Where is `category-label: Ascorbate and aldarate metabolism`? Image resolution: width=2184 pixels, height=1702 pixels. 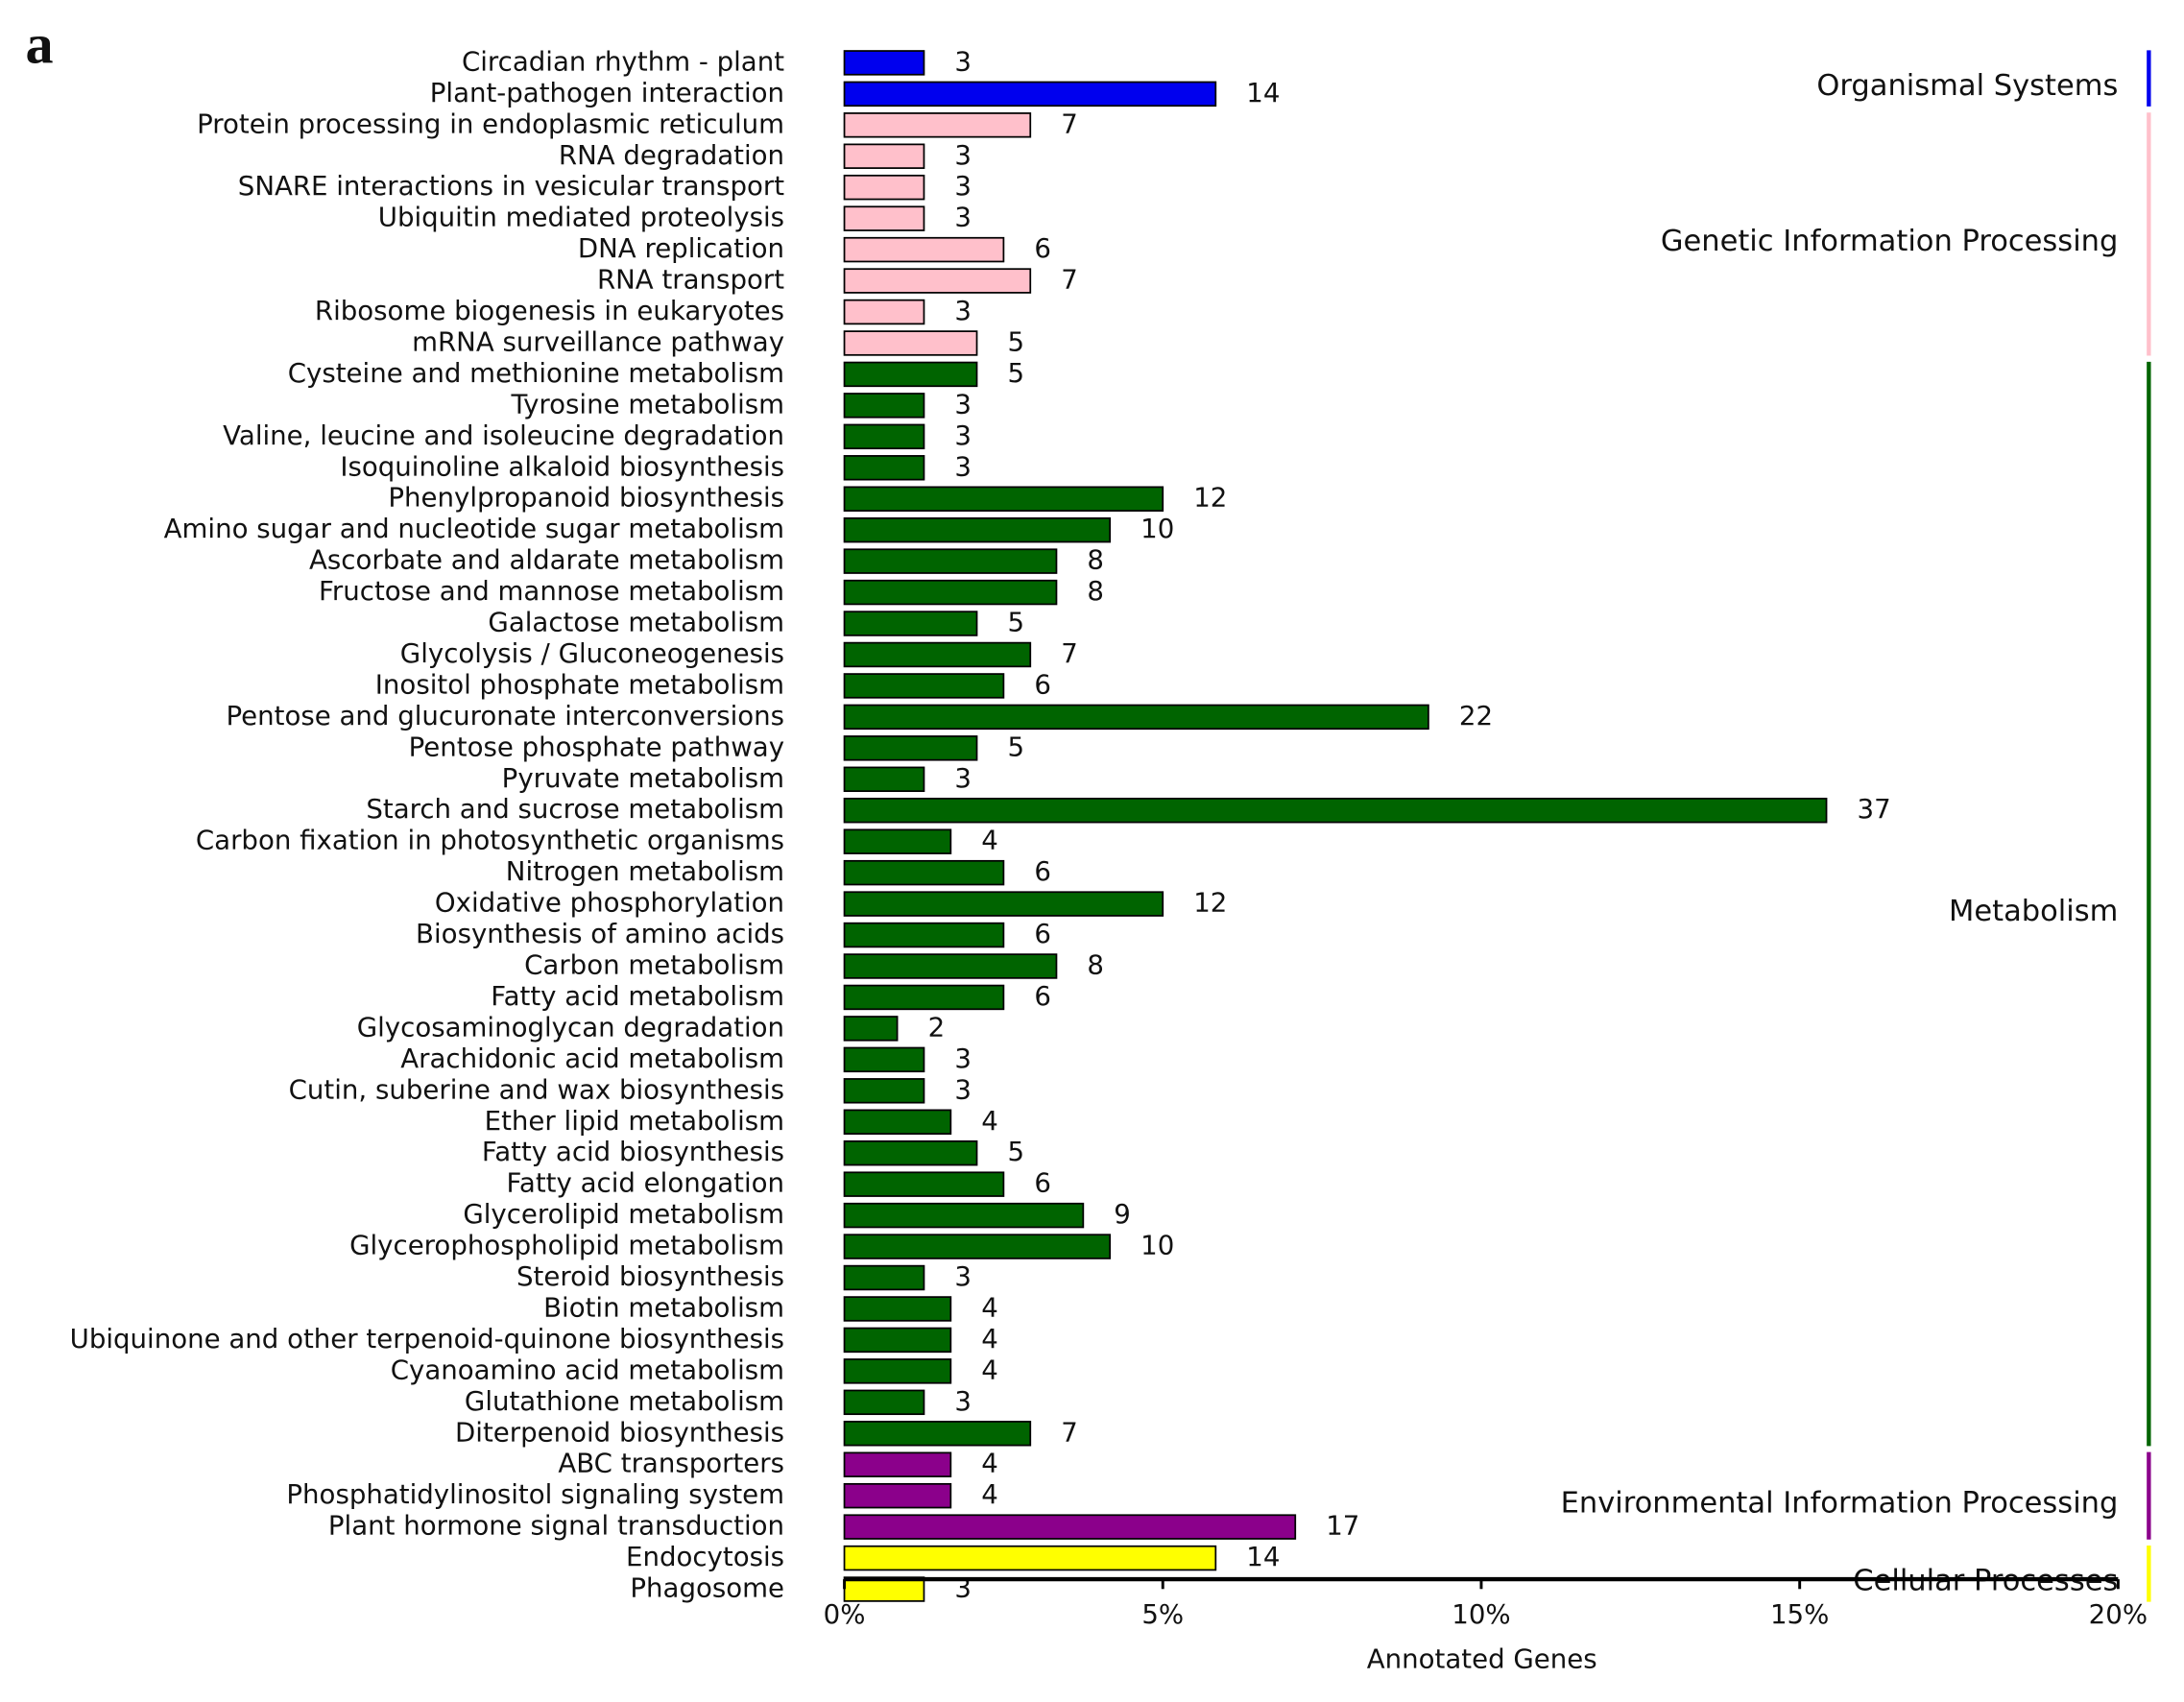
category-label: Ascorbate and aldarate metabolism is located at coordinates (546, 560).